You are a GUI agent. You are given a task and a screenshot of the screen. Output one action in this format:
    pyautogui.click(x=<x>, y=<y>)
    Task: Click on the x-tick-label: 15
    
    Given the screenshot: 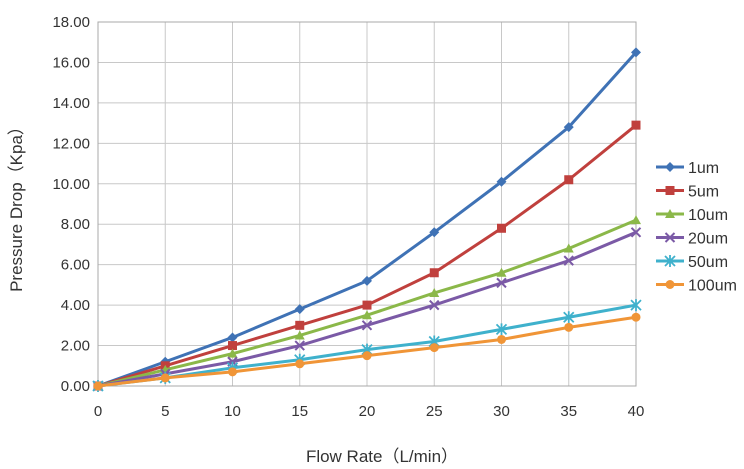 What is the action you would take?
    pyautogui.click(x=299, y=411)
    